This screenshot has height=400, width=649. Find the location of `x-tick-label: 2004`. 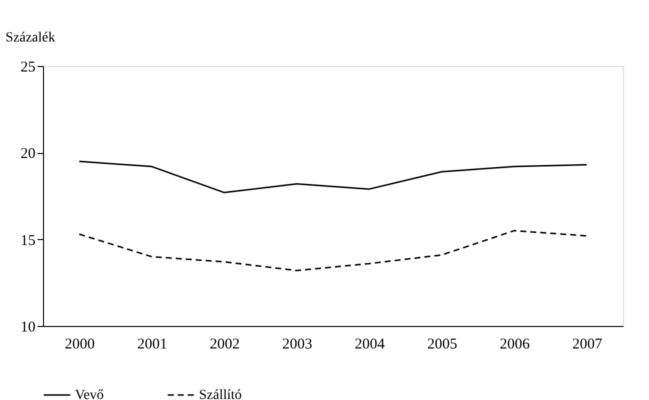

x-tick-label: 2004 is located at coordinates (370, 344).